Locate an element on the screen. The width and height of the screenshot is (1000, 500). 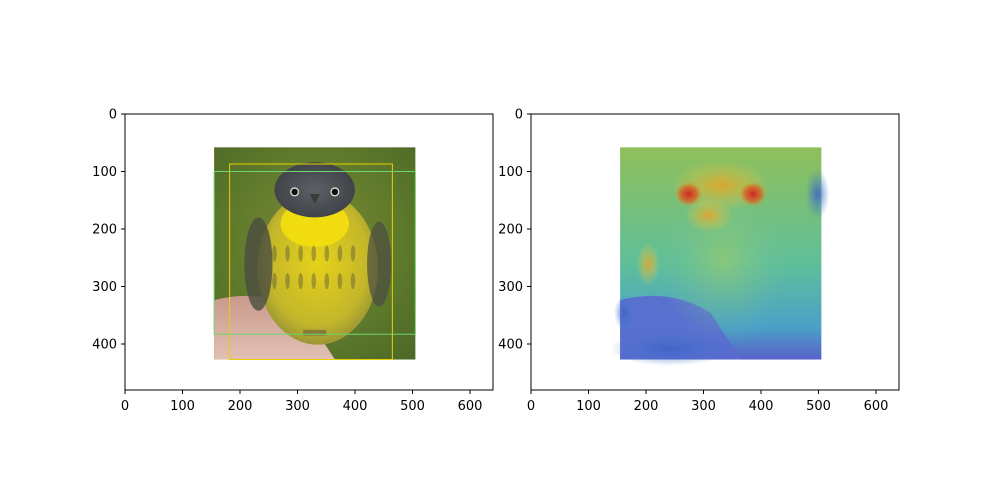
bird-figure is located at coordinates (303, 261).